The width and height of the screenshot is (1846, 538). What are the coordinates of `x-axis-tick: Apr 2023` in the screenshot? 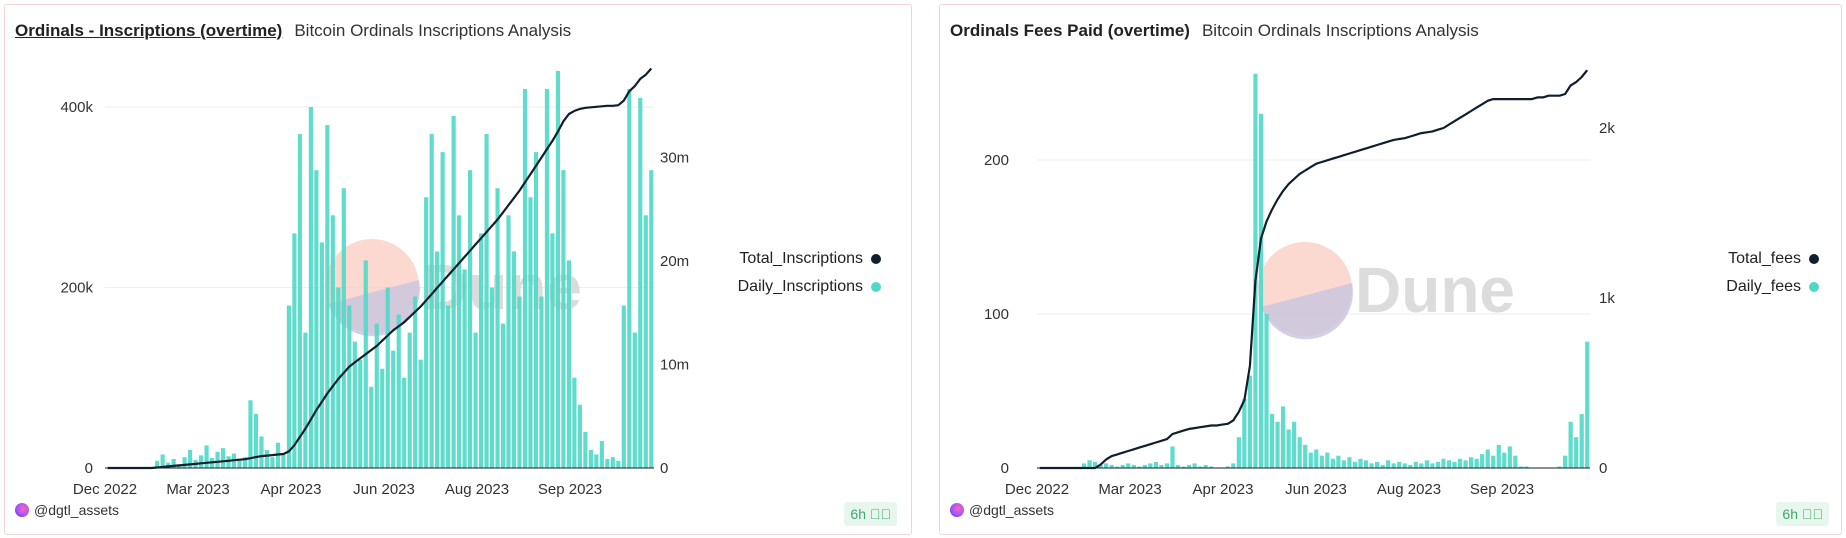 It's located at (291, 489).